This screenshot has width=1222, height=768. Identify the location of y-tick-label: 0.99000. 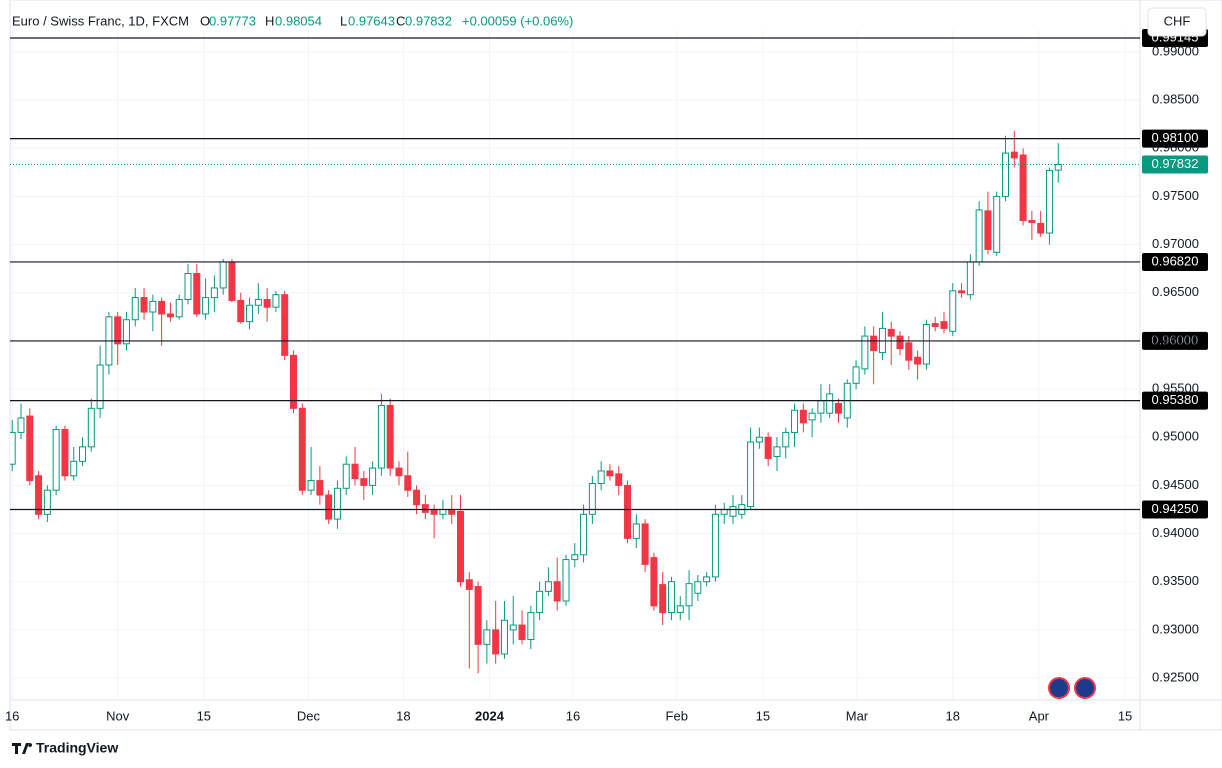
(1175, 50).